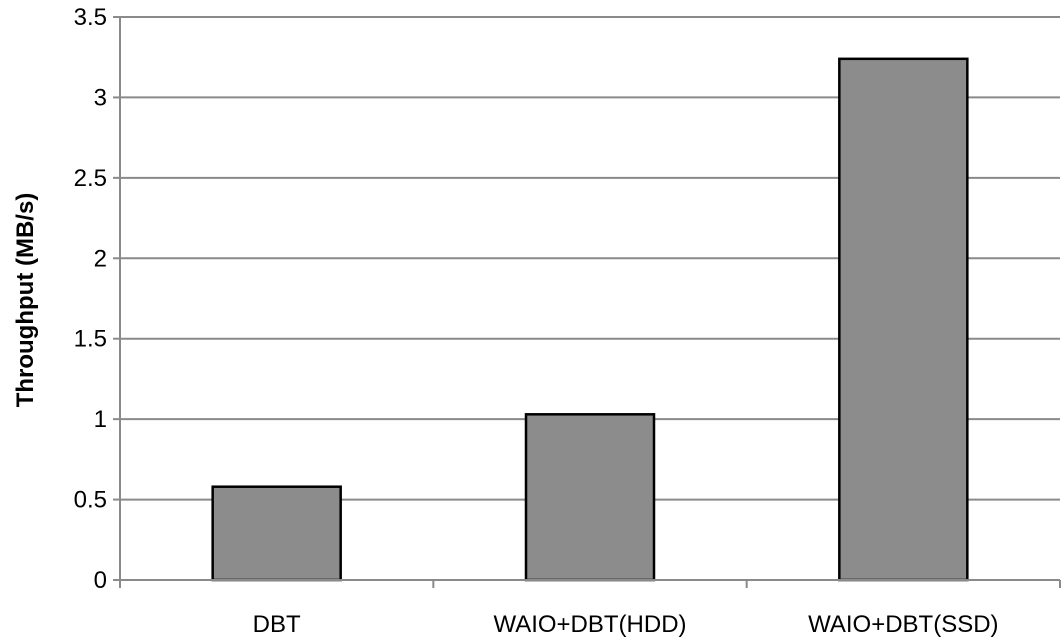 The image size is (1063, 640). Describe the element at coordinates (590, 497) in the screenshot. I see `bar-waio-dbt-hdd` at that location.